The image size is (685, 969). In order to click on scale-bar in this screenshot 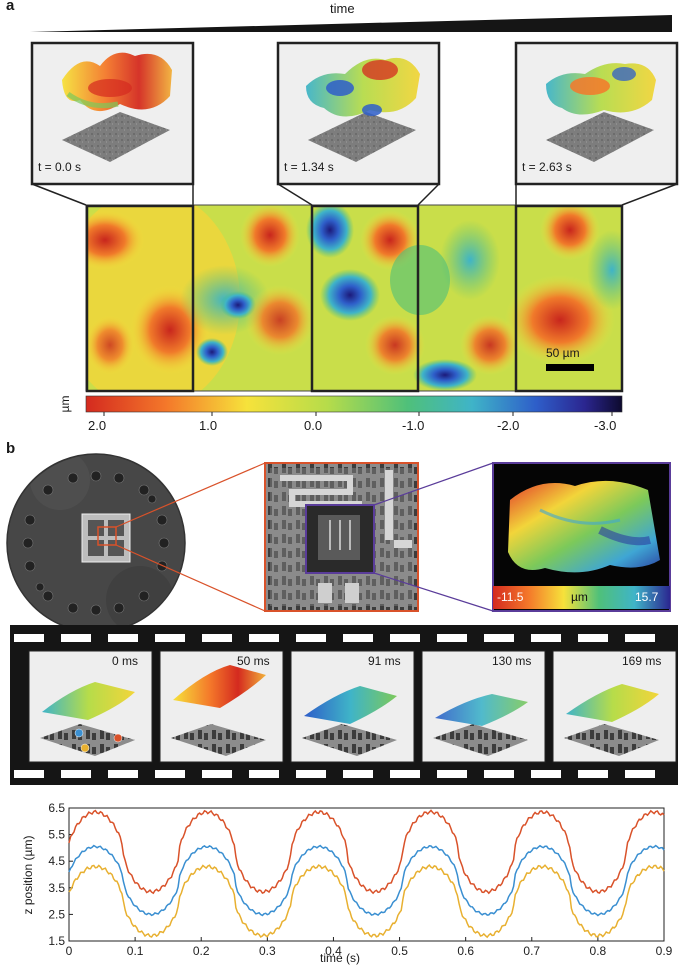, I will do `click(570, 367)`.